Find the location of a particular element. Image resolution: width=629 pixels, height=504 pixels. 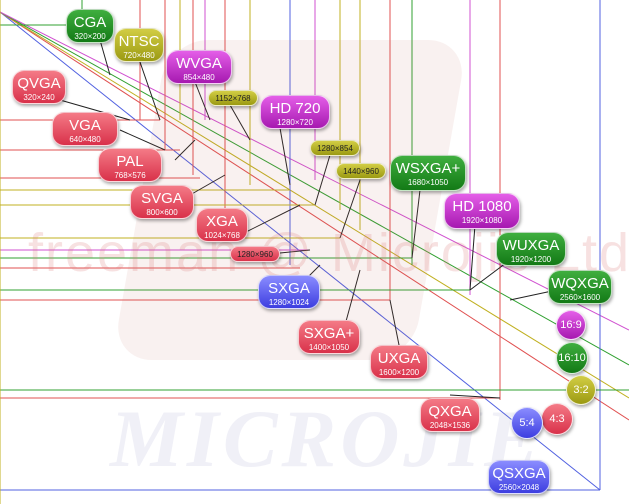

badge-svga: SVGA 800×600 is located at coordinates (162, 202).